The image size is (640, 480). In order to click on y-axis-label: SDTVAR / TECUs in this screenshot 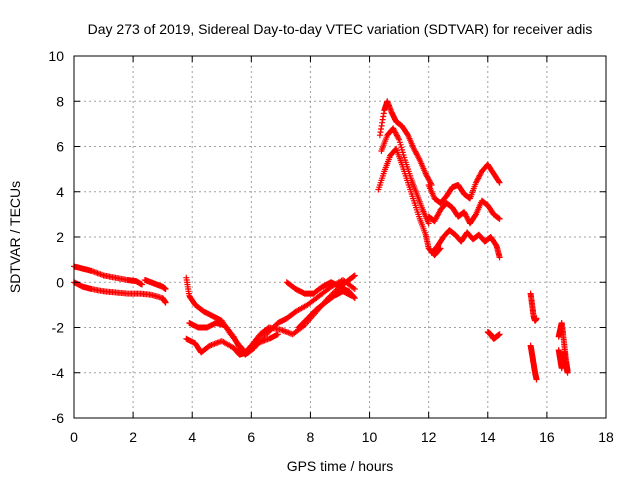, I will do `click(15, 237)`.